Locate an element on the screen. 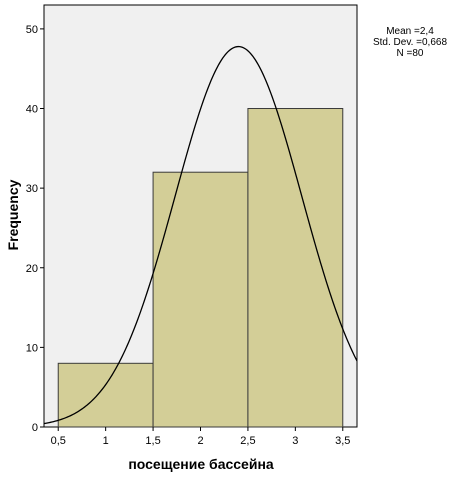 Image resolution: width=461 pixels, height=483 pixels. y-axis: 0 10 20 30 40 50 is located at coordinates (35, 229).